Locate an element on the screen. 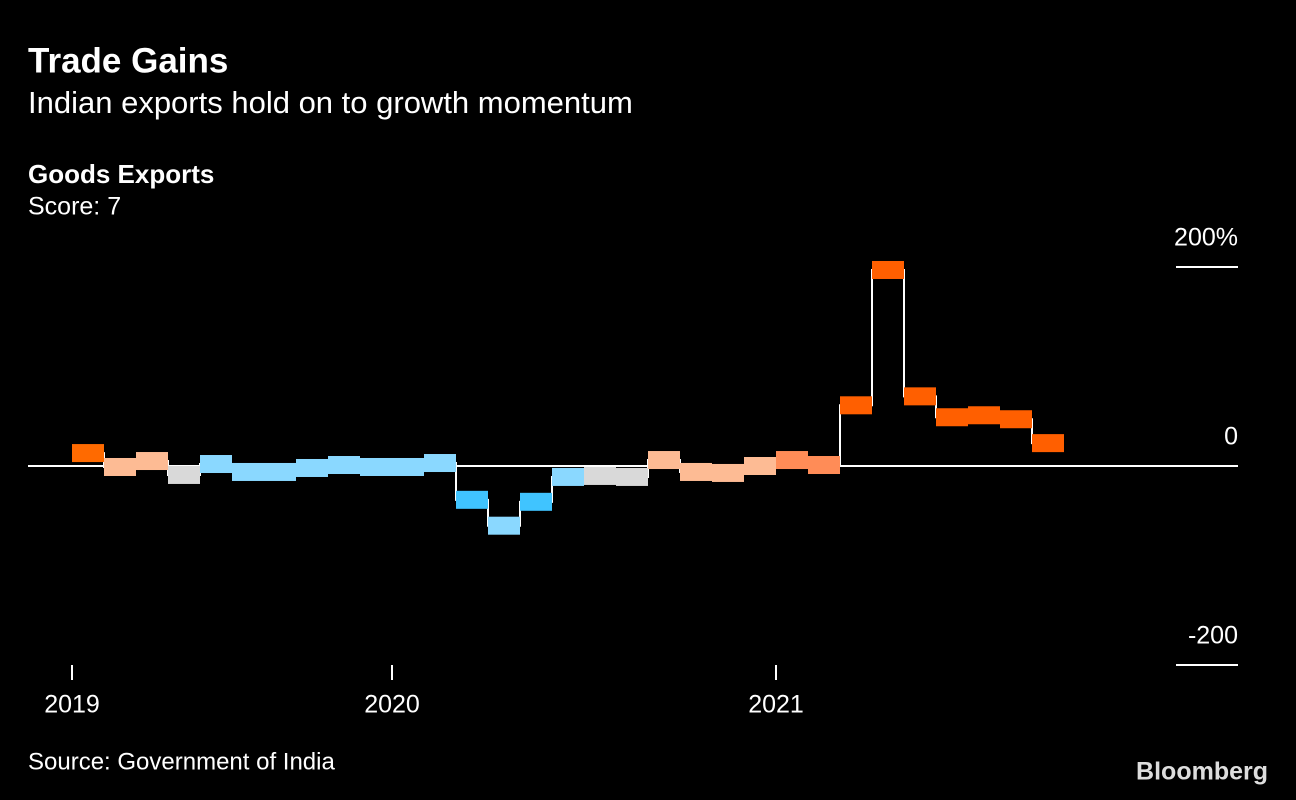 The image size is (1296, 800). x-tick-label: 2020 is located at coordinates (392, 705).